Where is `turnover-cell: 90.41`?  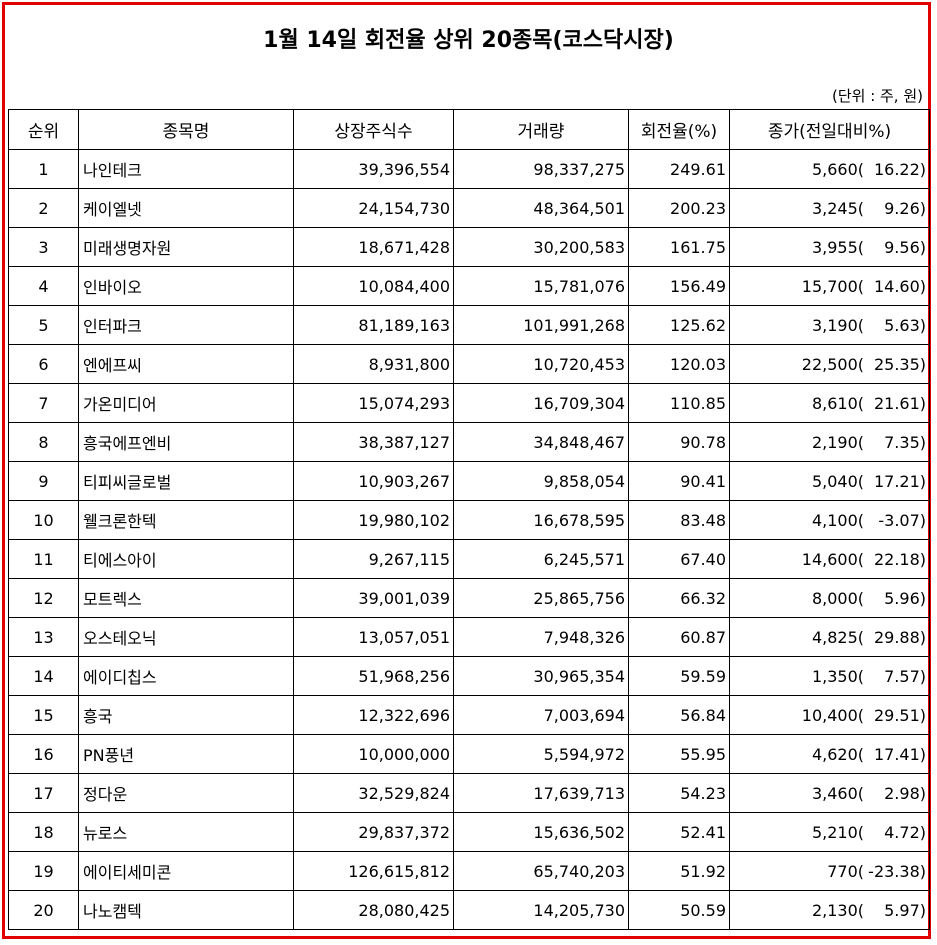 turnover-cell: 90.41 is located at coordinates (679, 481).